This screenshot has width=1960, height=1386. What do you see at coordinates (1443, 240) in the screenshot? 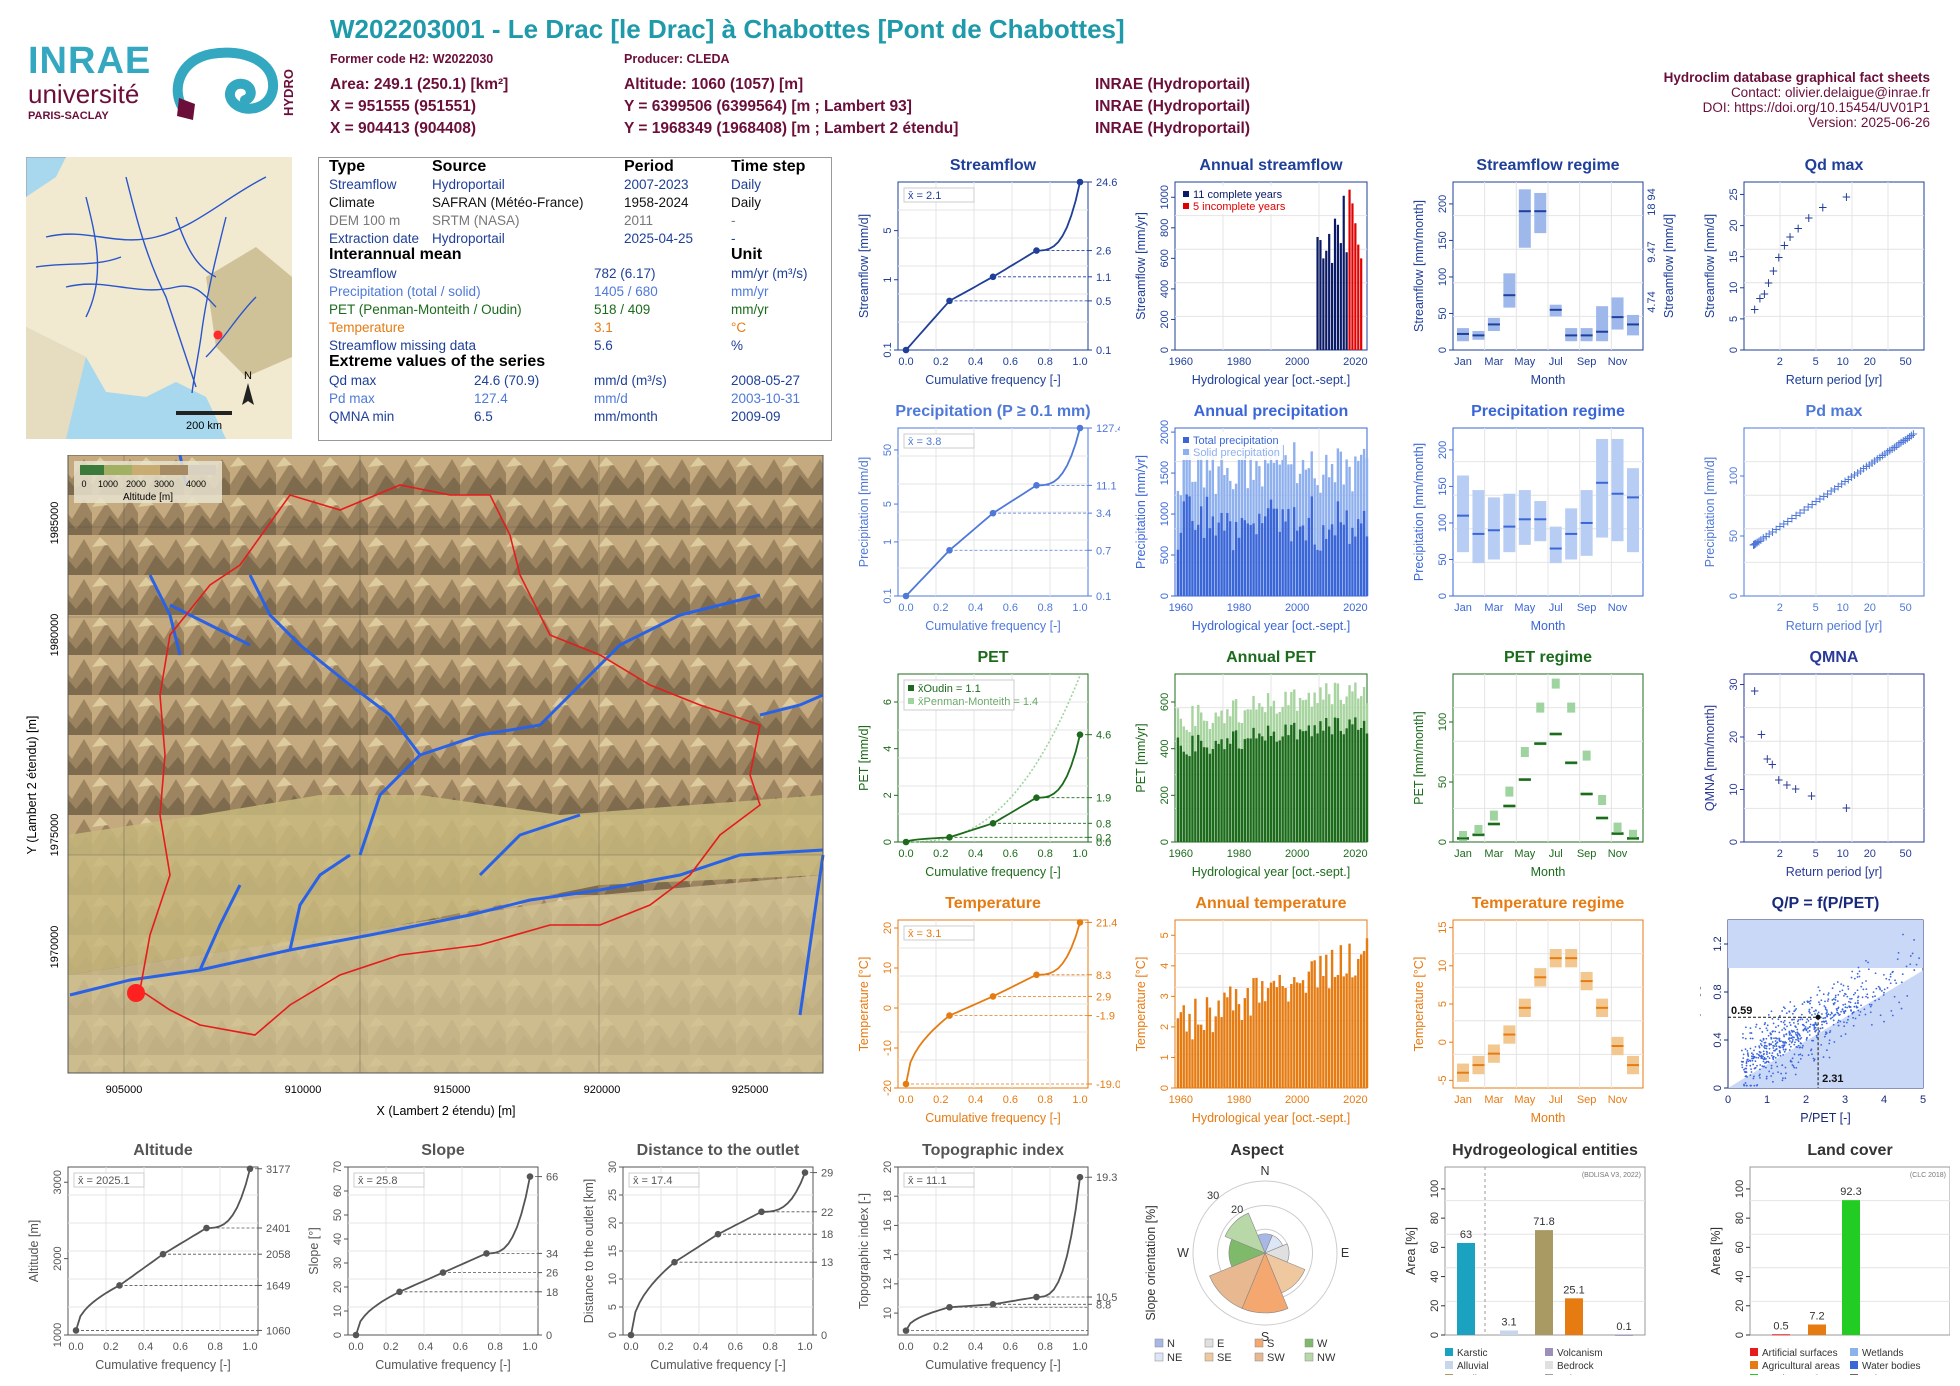
I see `y-tick-label: 150` at bounding box center [1443, 240].